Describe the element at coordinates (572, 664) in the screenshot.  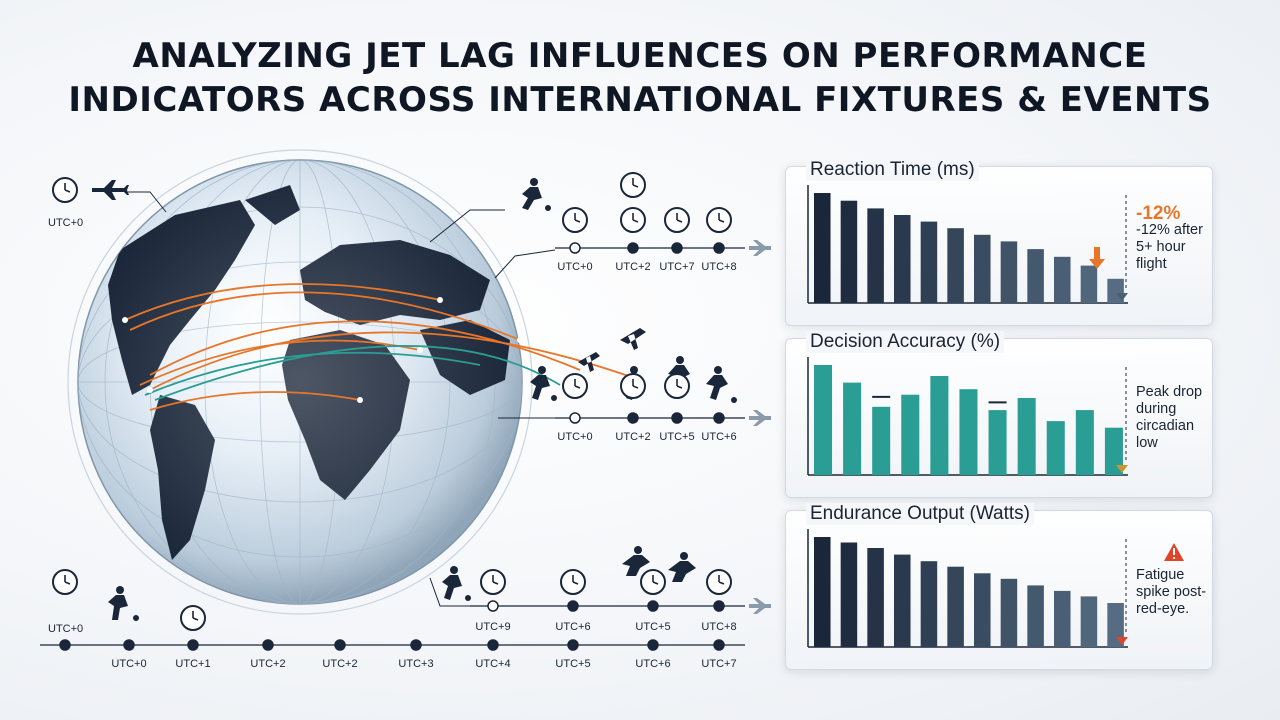
I see `utc-label: UTC+5` at that location.